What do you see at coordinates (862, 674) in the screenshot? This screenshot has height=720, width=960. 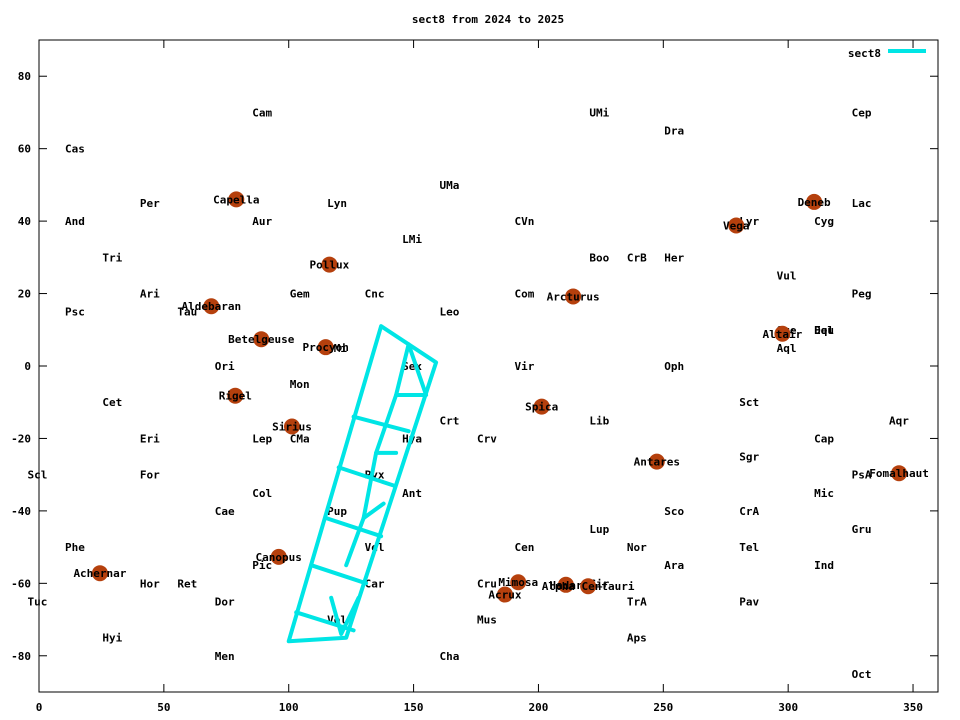 I see `constellation-label: Oct` at bounding box center [862, 674].